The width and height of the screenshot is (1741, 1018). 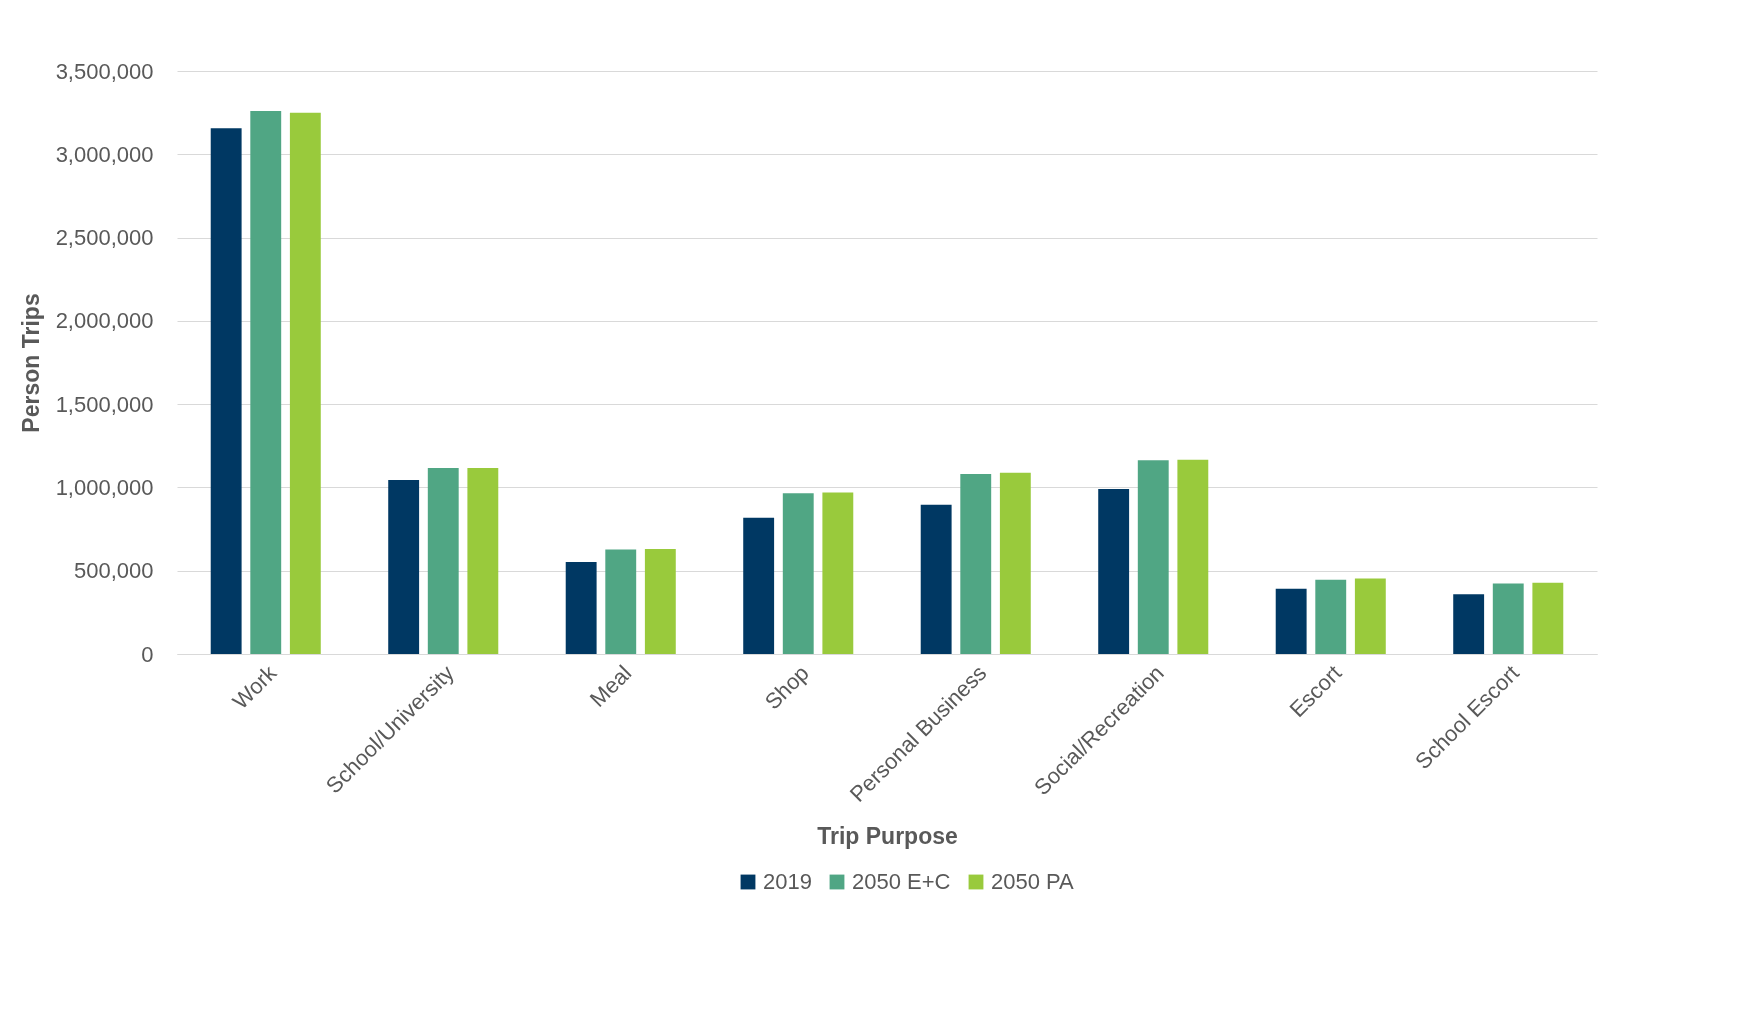 I want to click on y-tick-label: 1,000,000, so click(x=104, y=487).